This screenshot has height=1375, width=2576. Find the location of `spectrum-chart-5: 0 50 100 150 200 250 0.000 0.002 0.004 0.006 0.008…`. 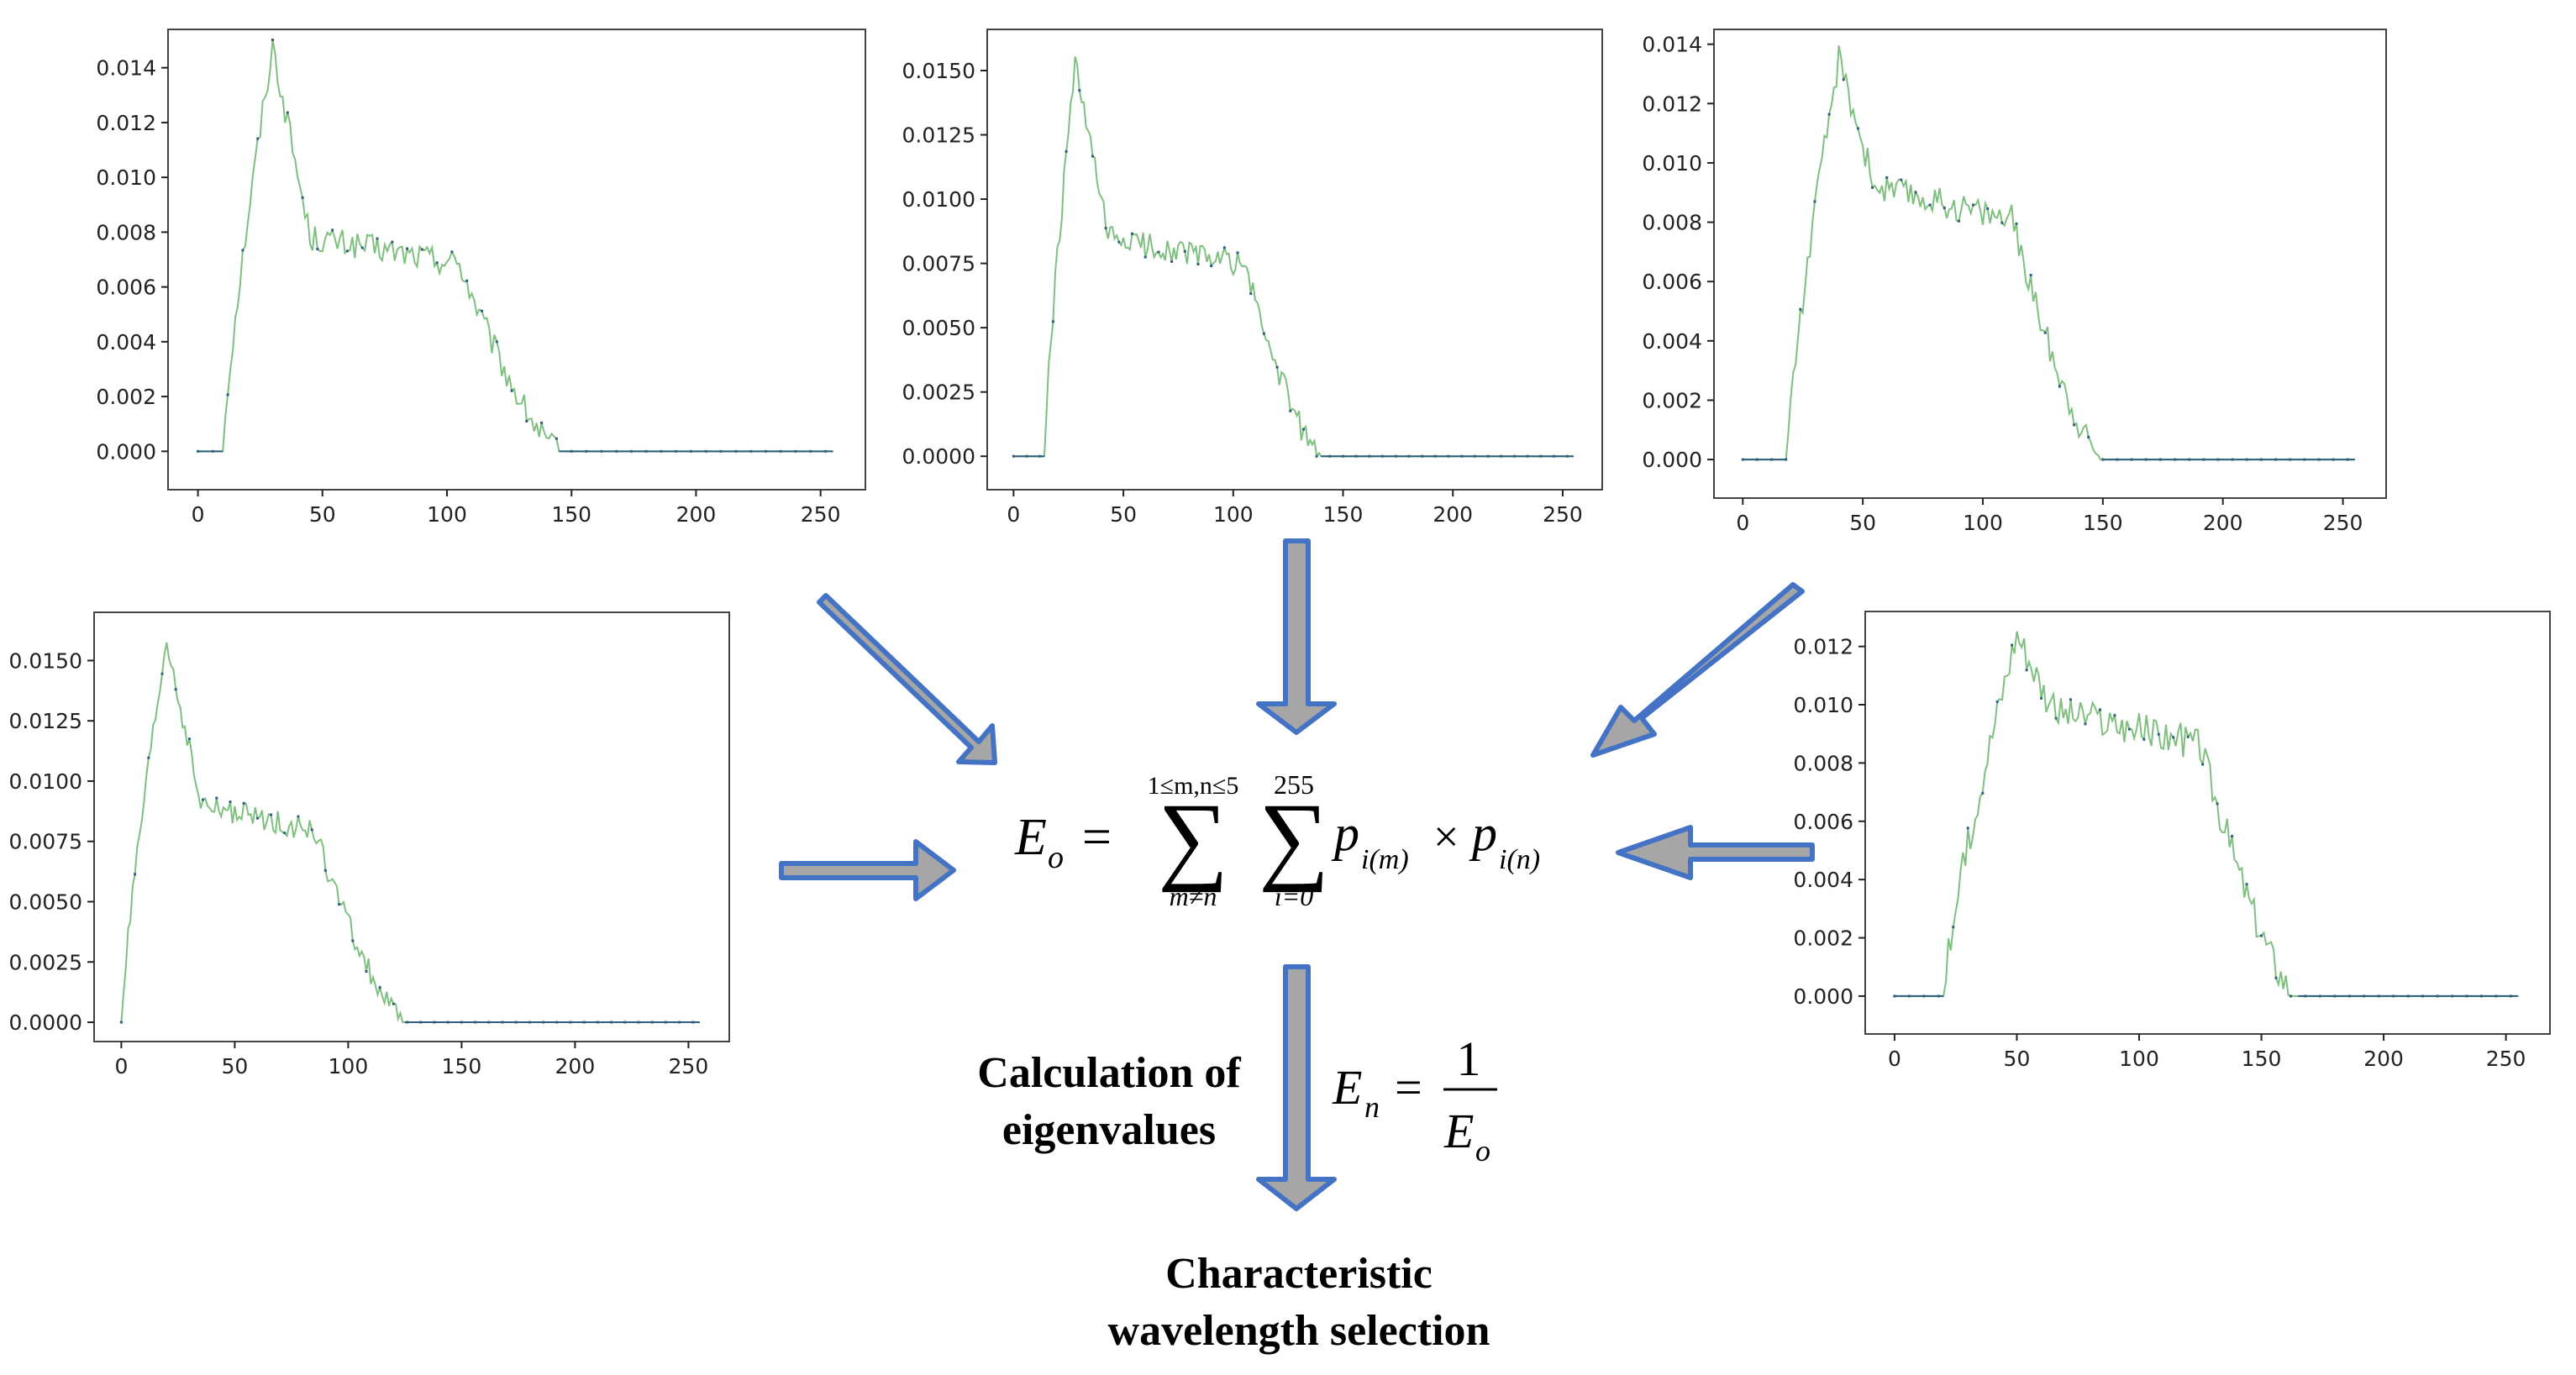

spectrum-chart-5: 0 50 100 150 200 250 0.000 0.002 0.004 0.006 0.008… is located at coordinates (2172, 841).